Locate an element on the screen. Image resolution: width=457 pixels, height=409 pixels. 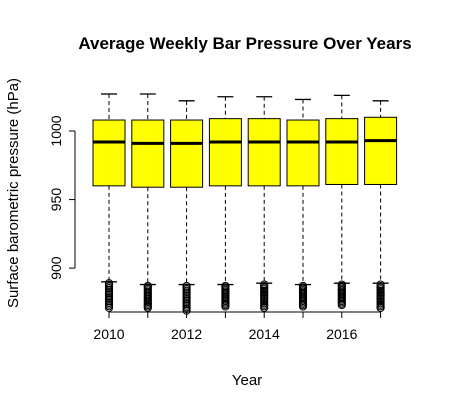
y-tick-label: 900 is located at coordinates (56, 268).